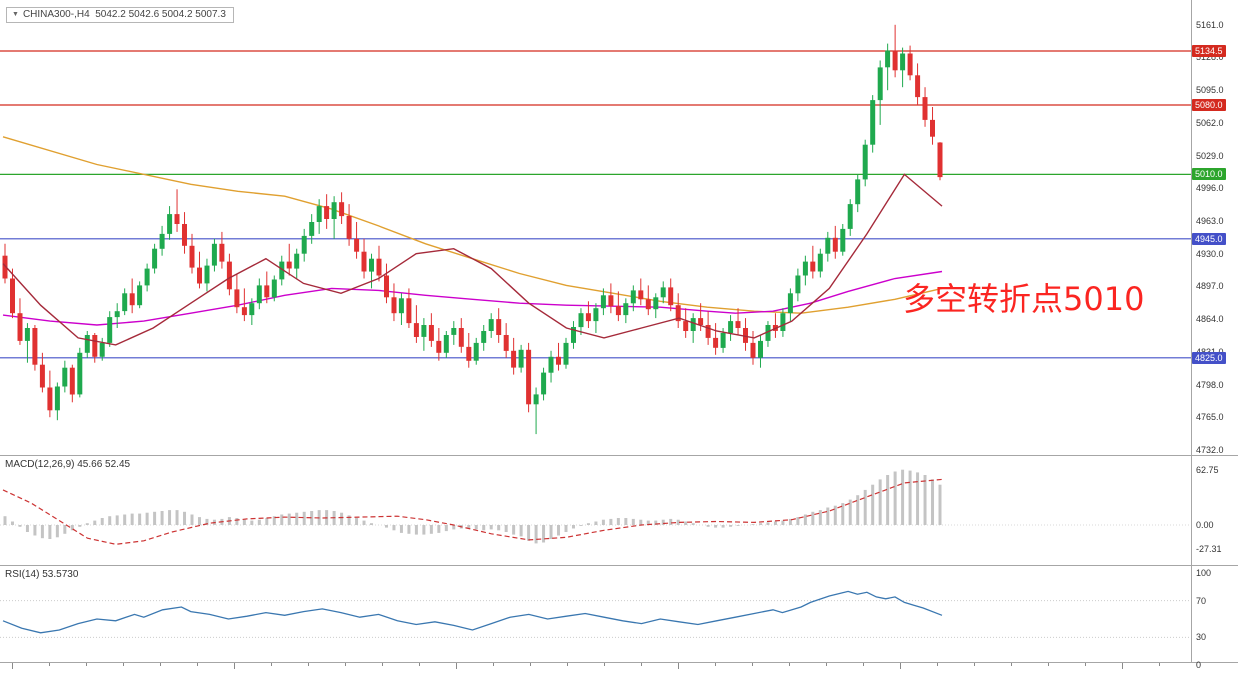  What do you see at coordinates (1210, 319) in the screenshot?
I see `price-axis-label: 4864.0` at bounding box center [1210, 319].